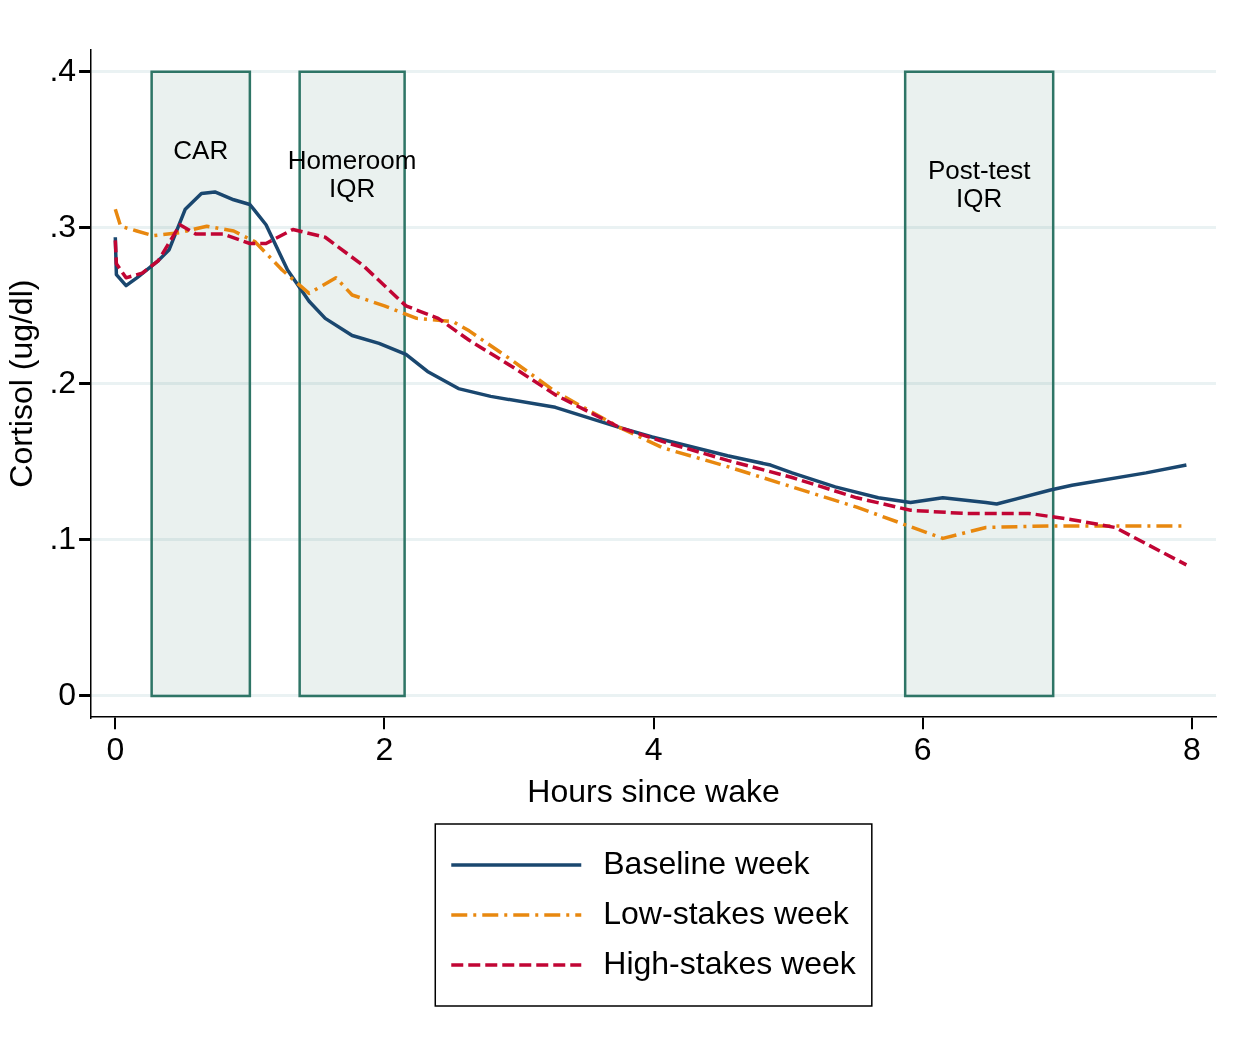  I want to click on x-axis-title: Hours since wake, so click(653, 790).